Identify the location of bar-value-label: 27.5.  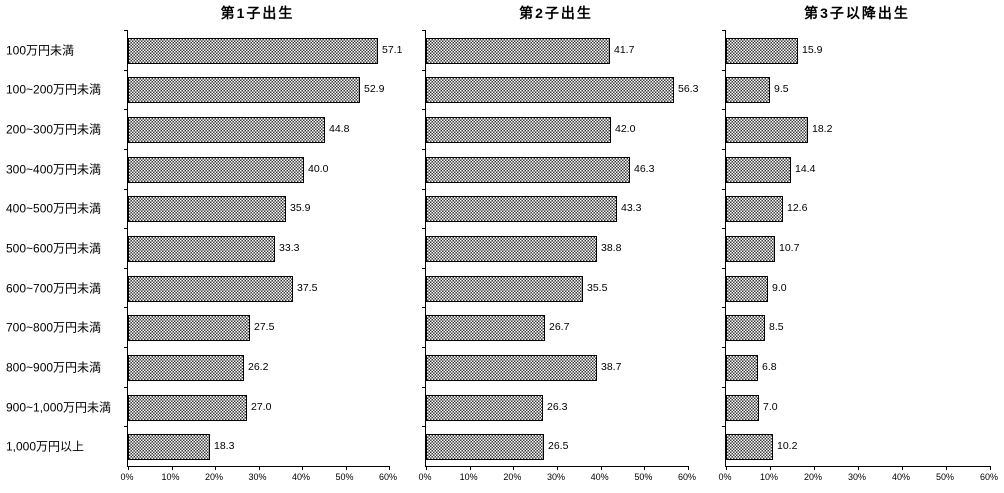
(264, 327).